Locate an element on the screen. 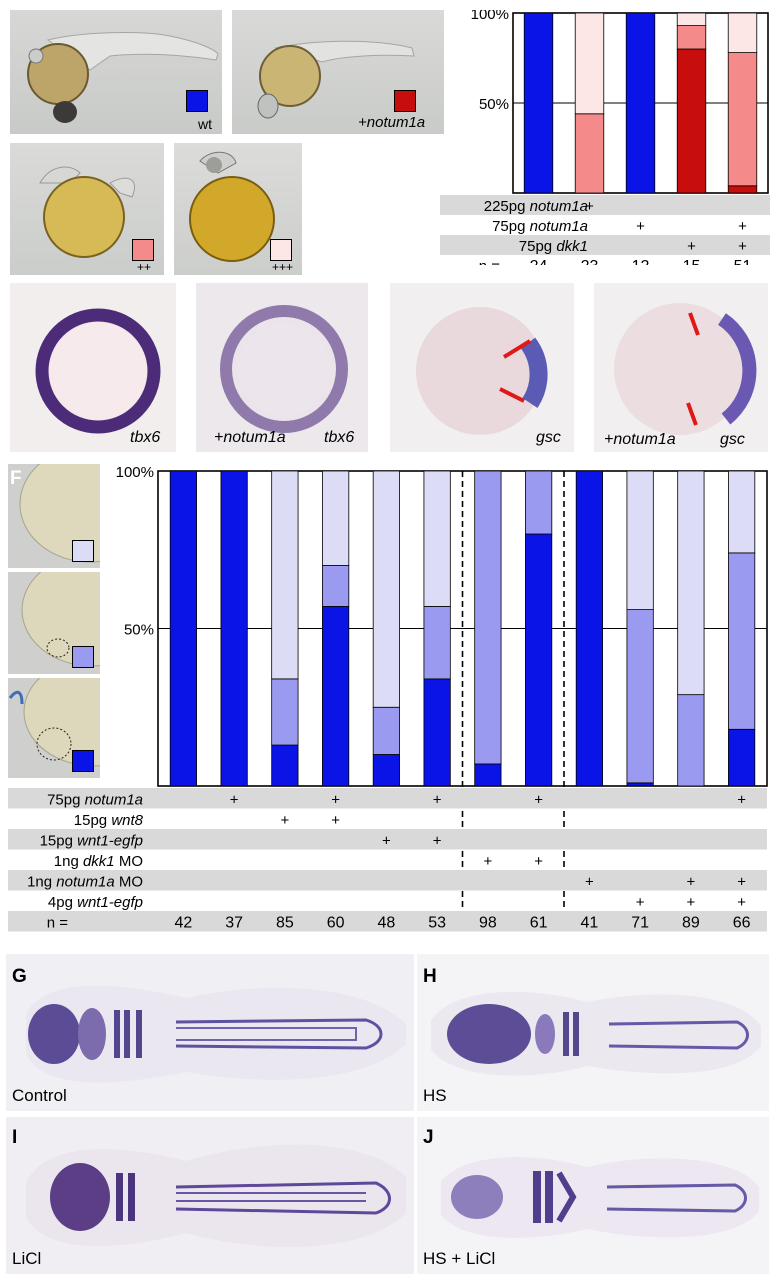 This screenshot has width=775, height=1280. swatch-none is located at coordinates (83, 551).